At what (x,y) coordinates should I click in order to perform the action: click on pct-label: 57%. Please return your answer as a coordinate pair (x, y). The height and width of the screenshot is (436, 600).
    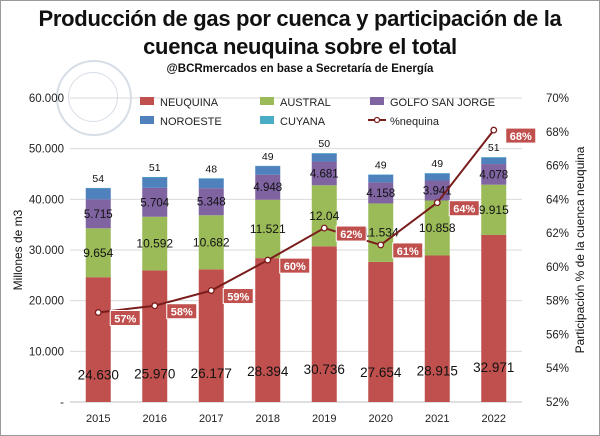
    Looking at the image, I should click on (125, 319).